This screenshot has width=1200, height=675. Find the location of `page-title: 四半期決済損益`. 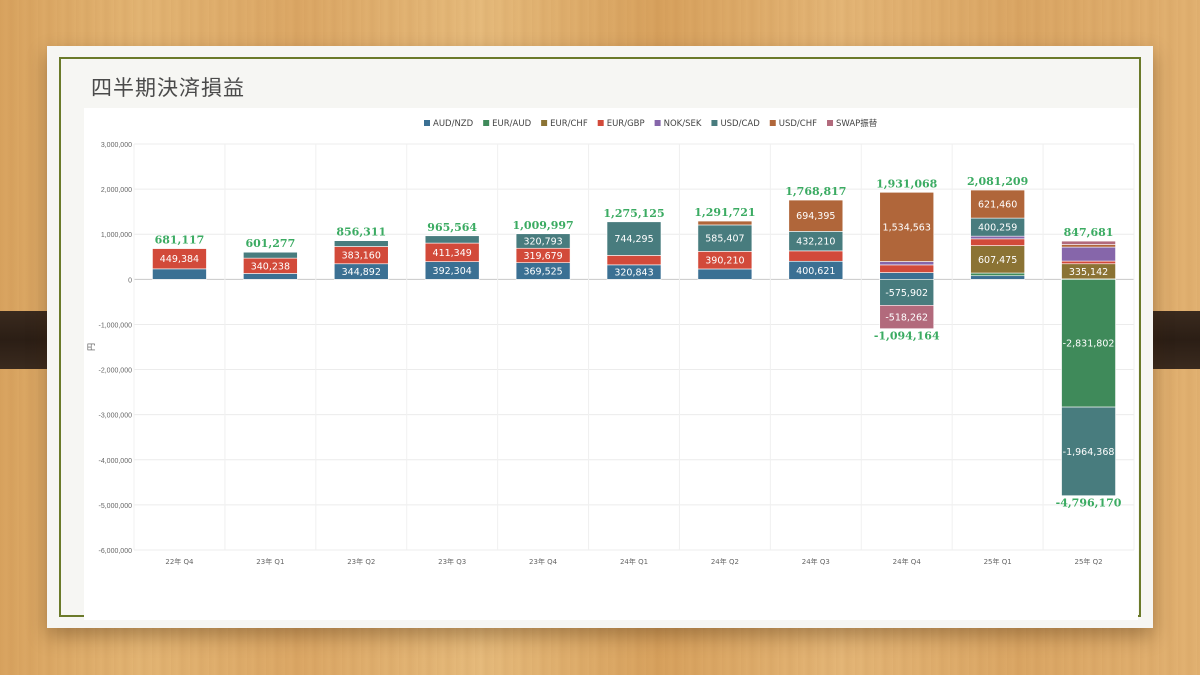

page-title: 四半期決済損益 is located at coordinates (168, 88).